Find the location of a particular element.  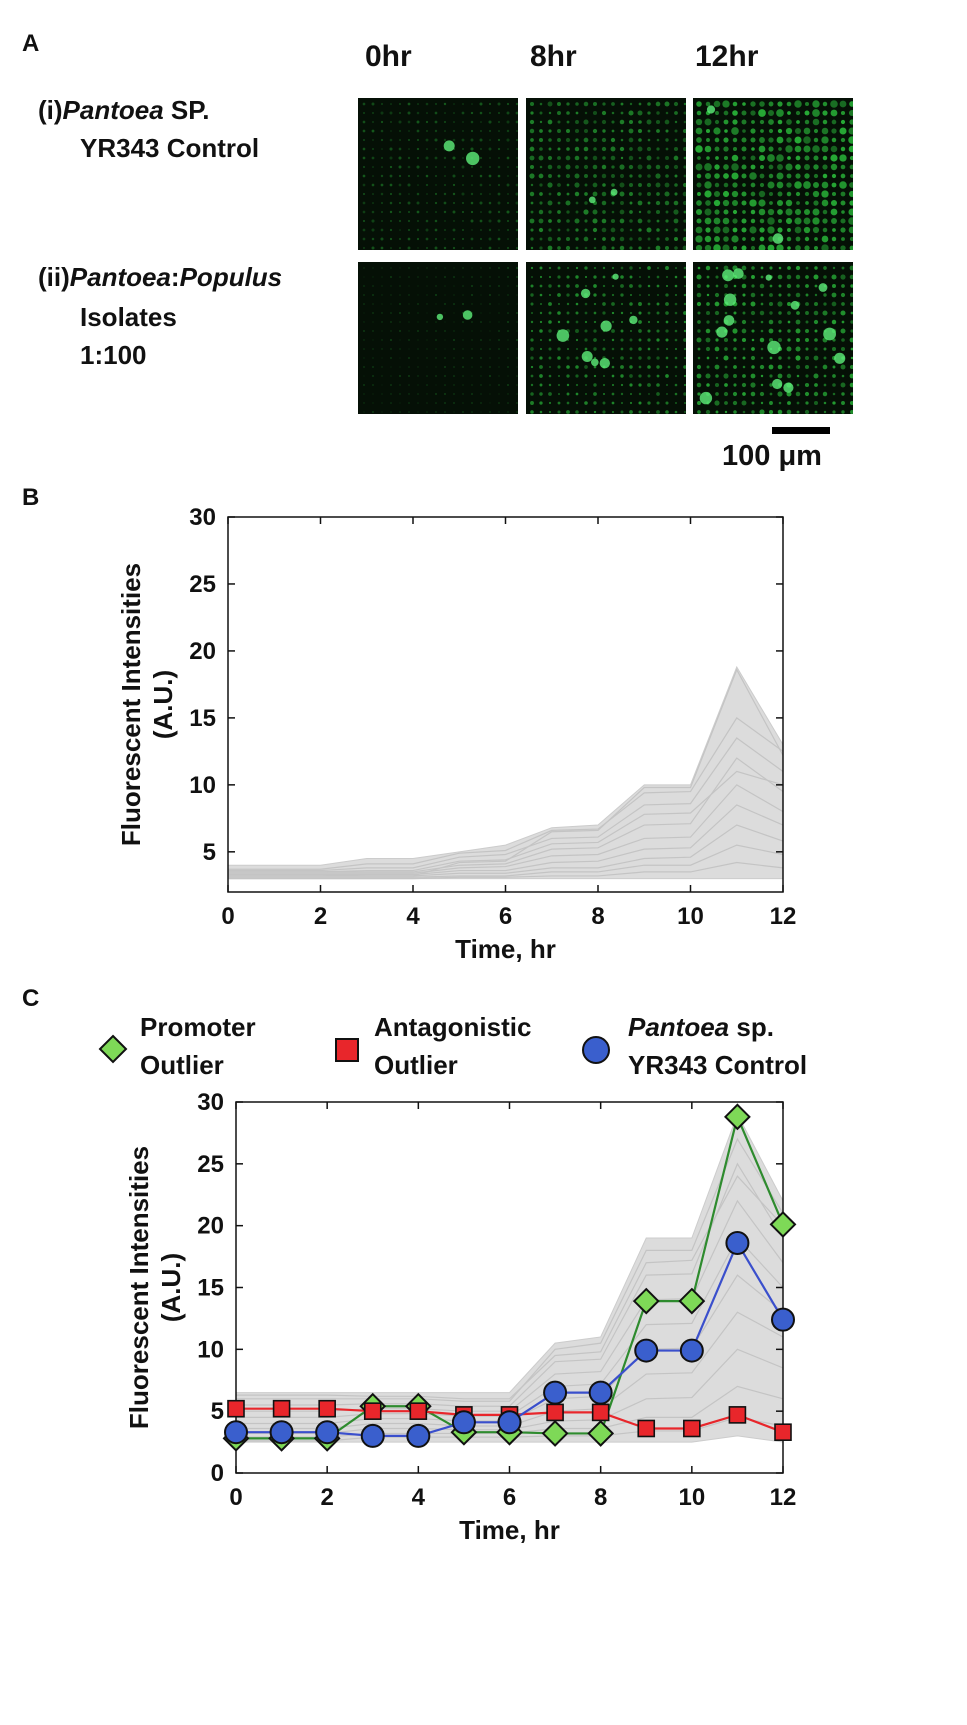

y-axis-label: (A.U.) is located at coordinates (163, 704).